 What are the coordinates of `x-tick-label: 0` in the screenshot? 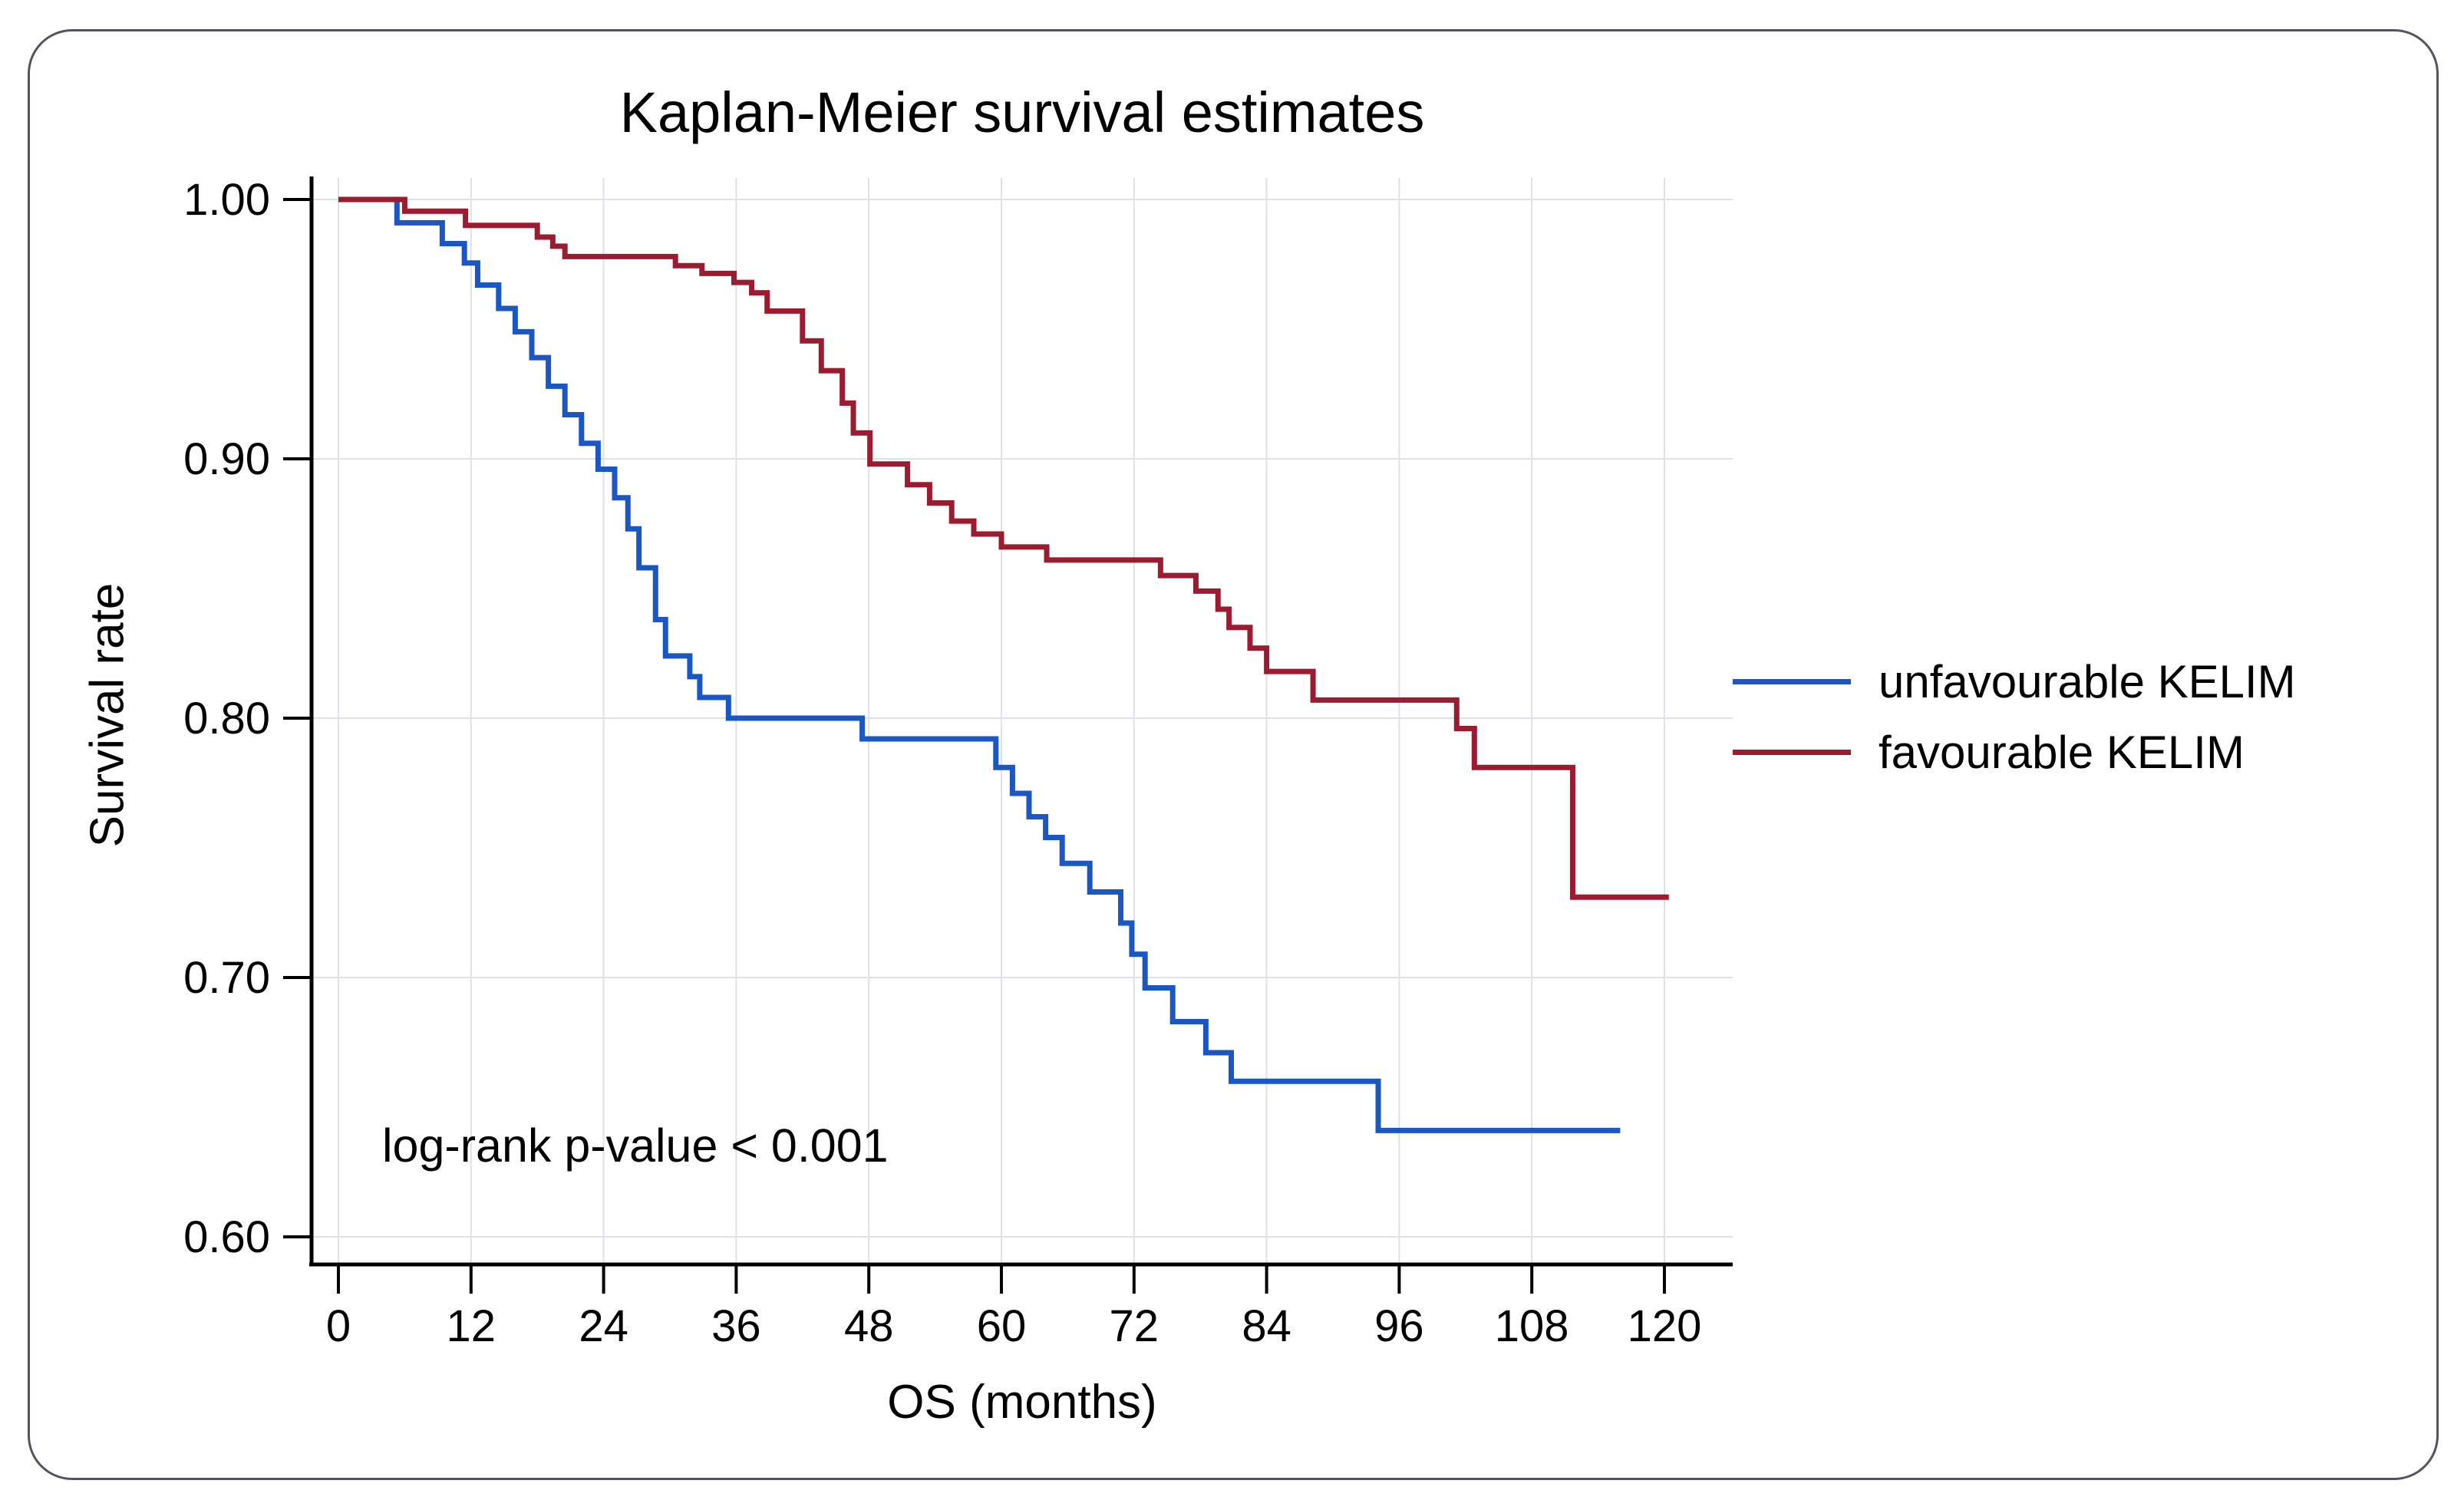 It's located at (339, 1326).